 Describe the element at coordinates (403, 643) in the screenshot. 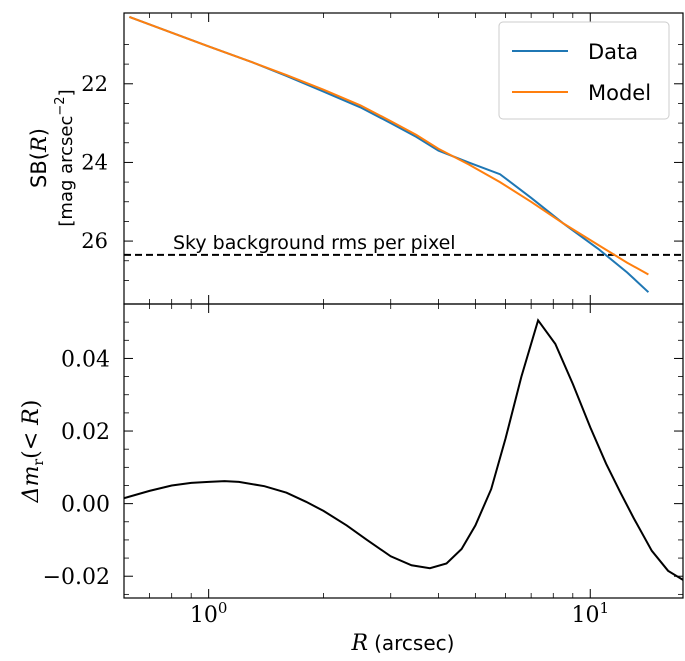

I see `x-axis-label: R (arcsec)` at that location.